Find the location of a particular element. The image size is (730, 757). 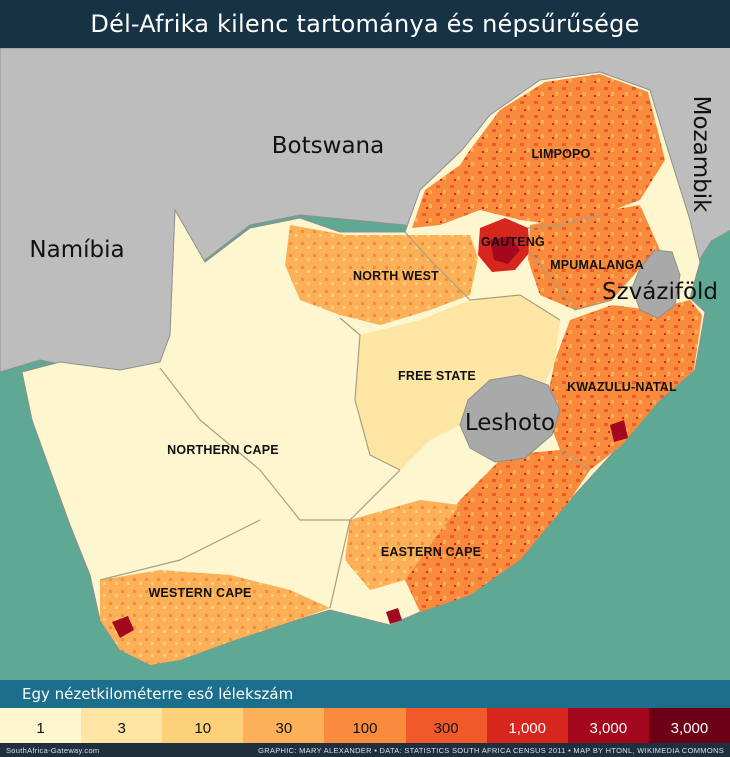

label-free-state: FREE STATE is located at coordinates (437, 376).